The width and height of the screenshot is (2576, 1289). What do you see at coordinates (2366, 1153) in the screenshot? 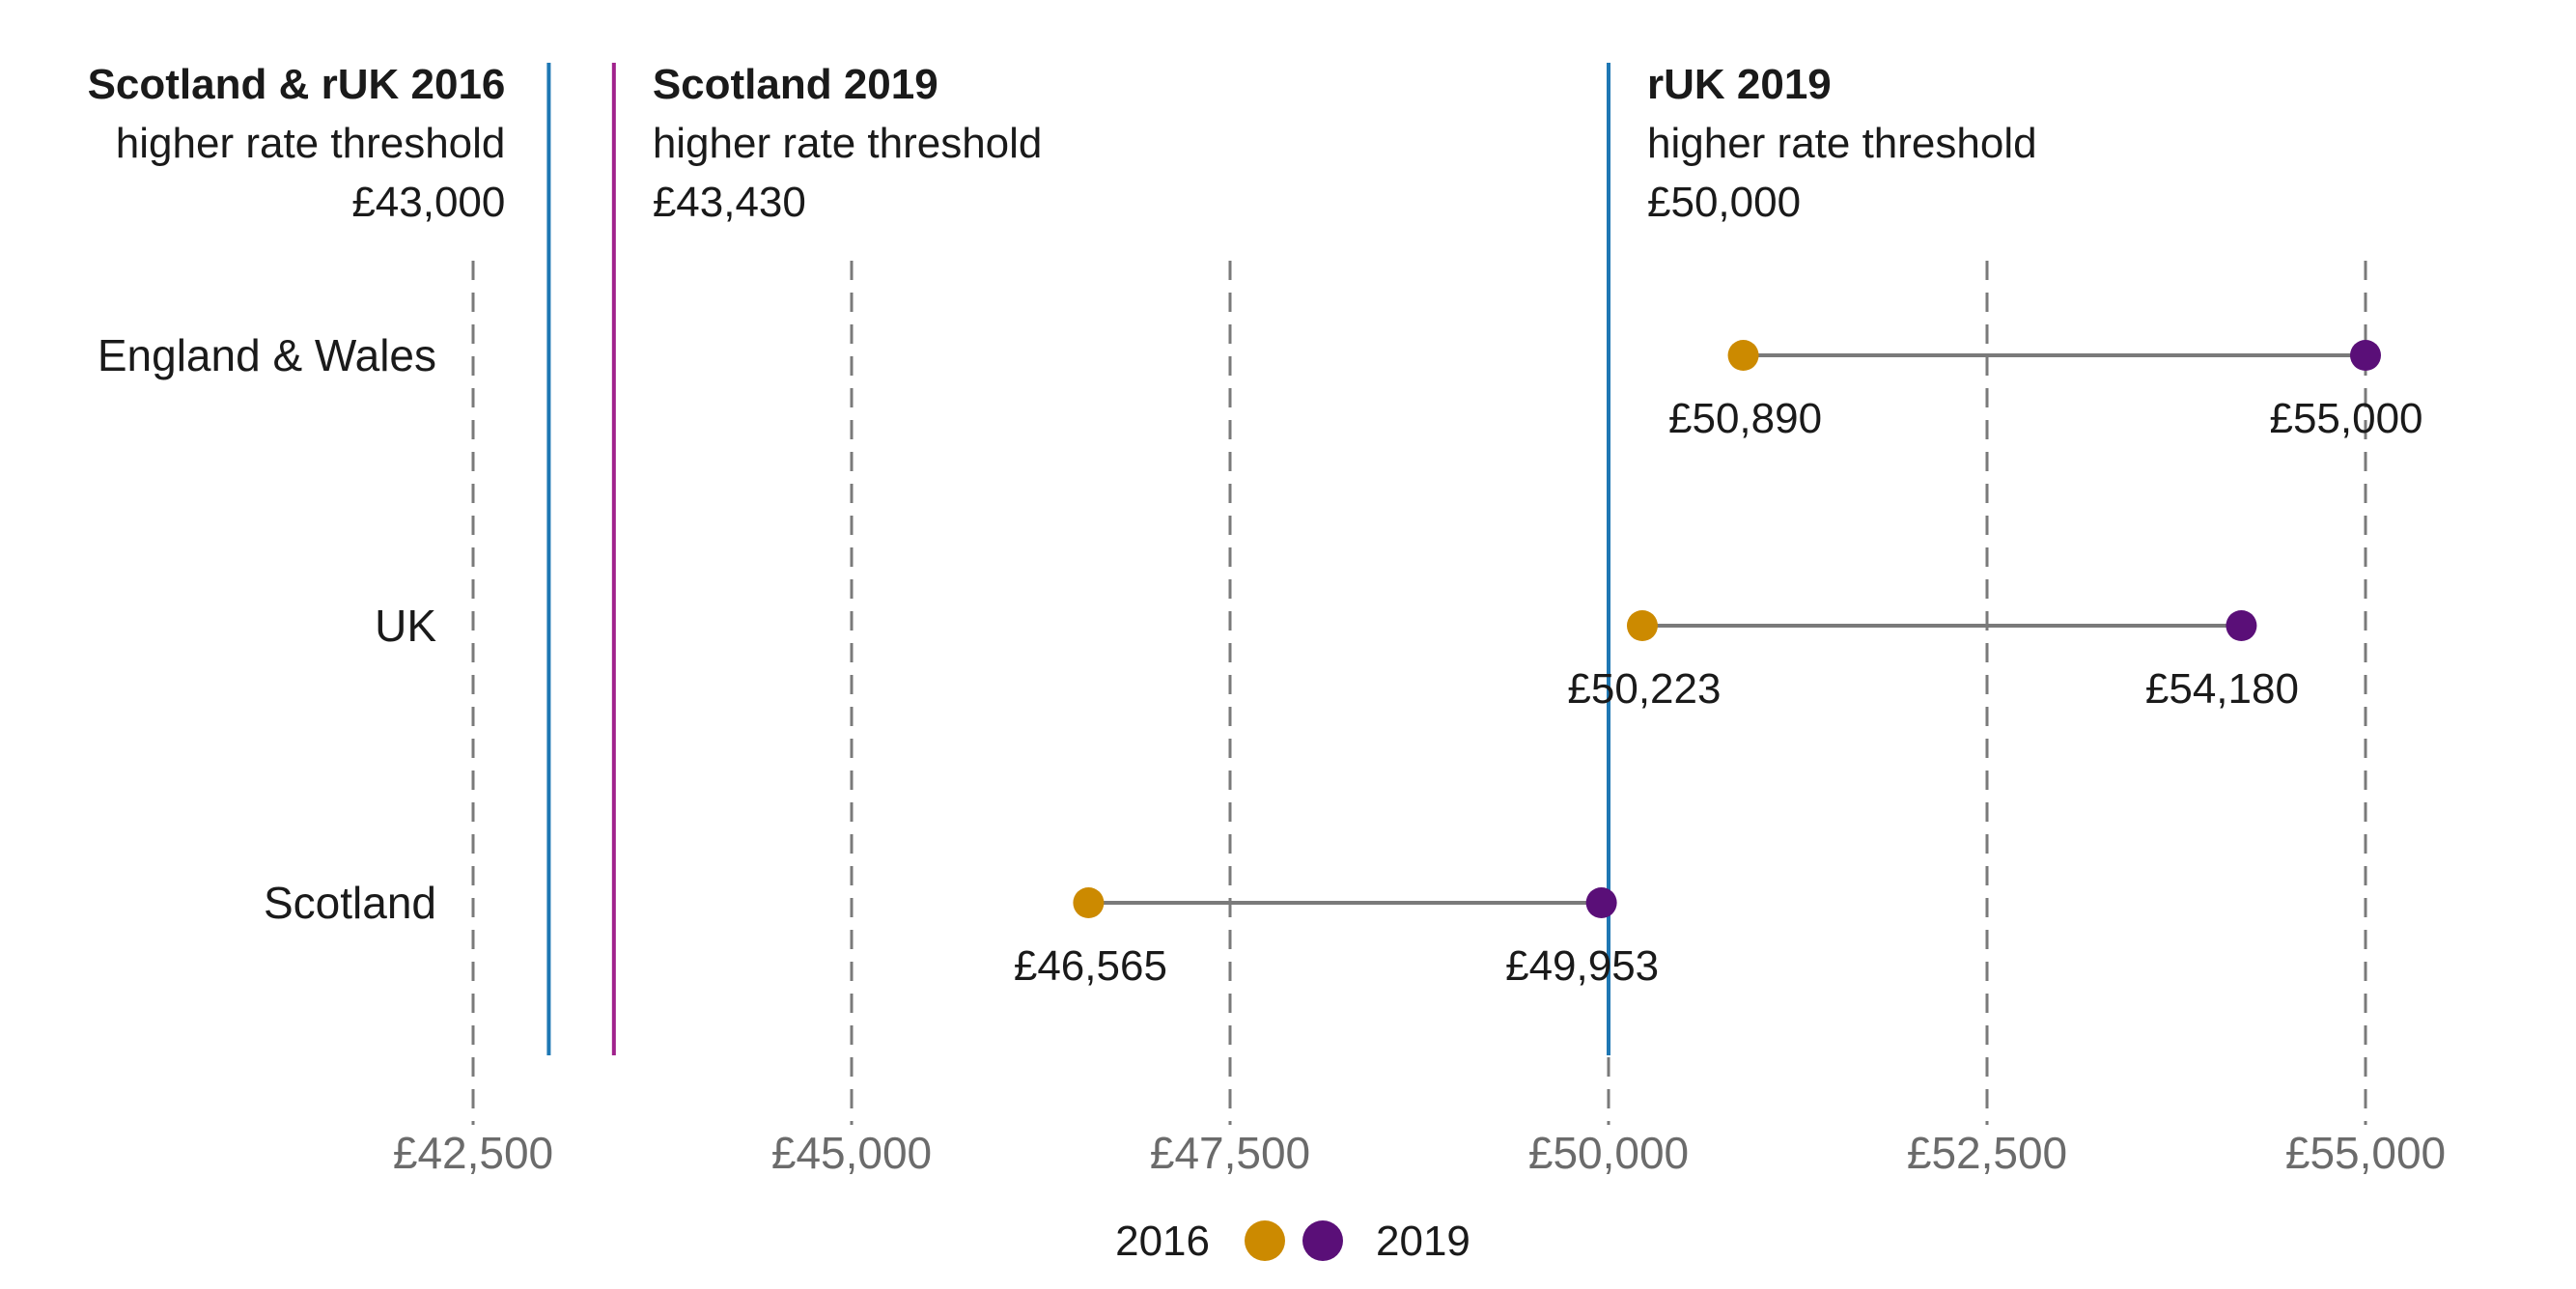
I see `x-tick-label: £55,000` at bounding box center [2366, 1153].